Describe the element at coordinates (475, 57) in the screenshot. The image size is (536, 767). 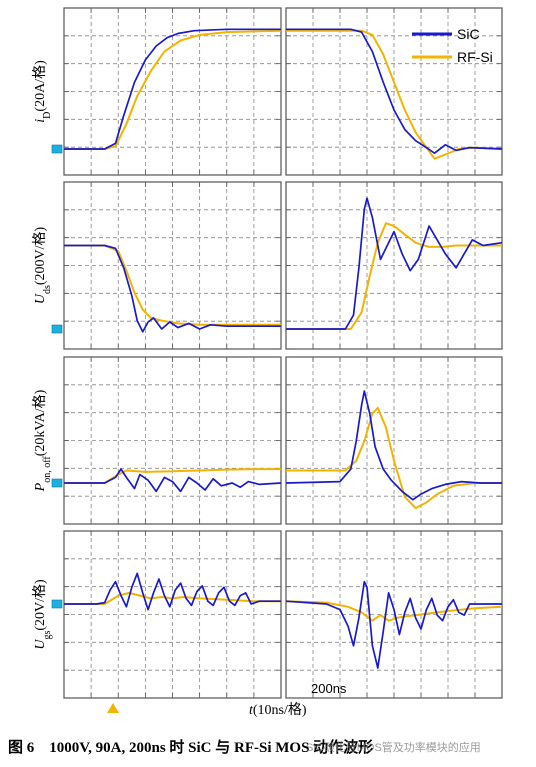
I see `legend-label-rfsi: RF-Si` at that location.